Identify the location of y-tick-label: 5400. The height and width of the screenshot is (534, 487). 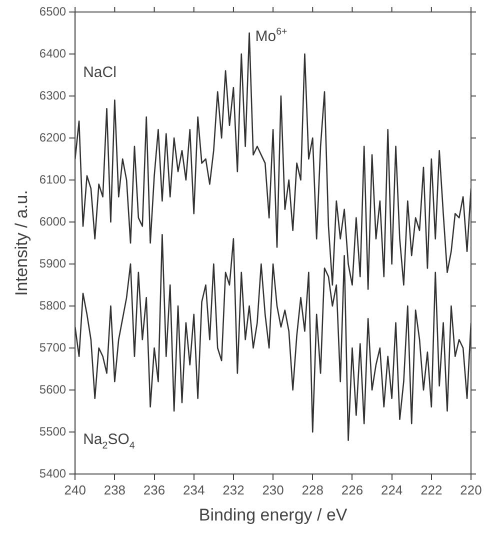
(52, 473).